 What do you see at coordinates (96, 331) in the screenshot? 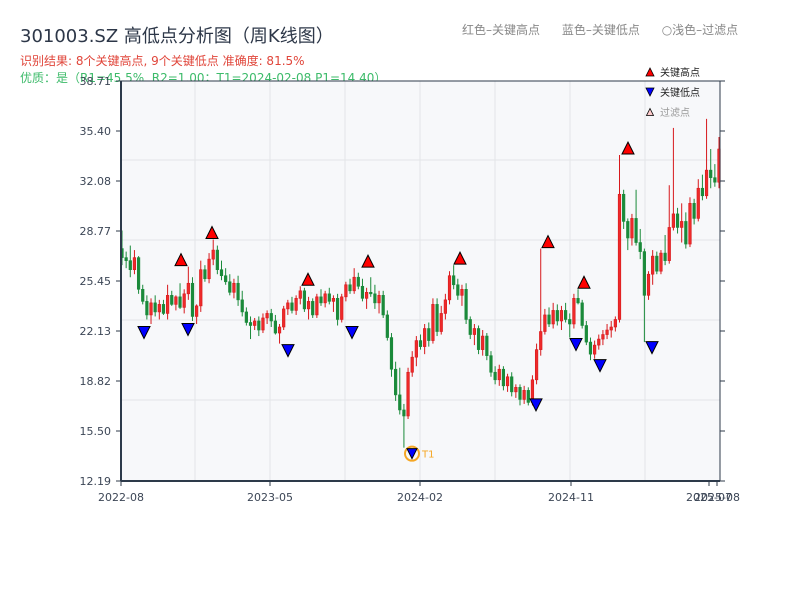
I see `y-tick-label: 22.13` at bounding box center [96, 331].